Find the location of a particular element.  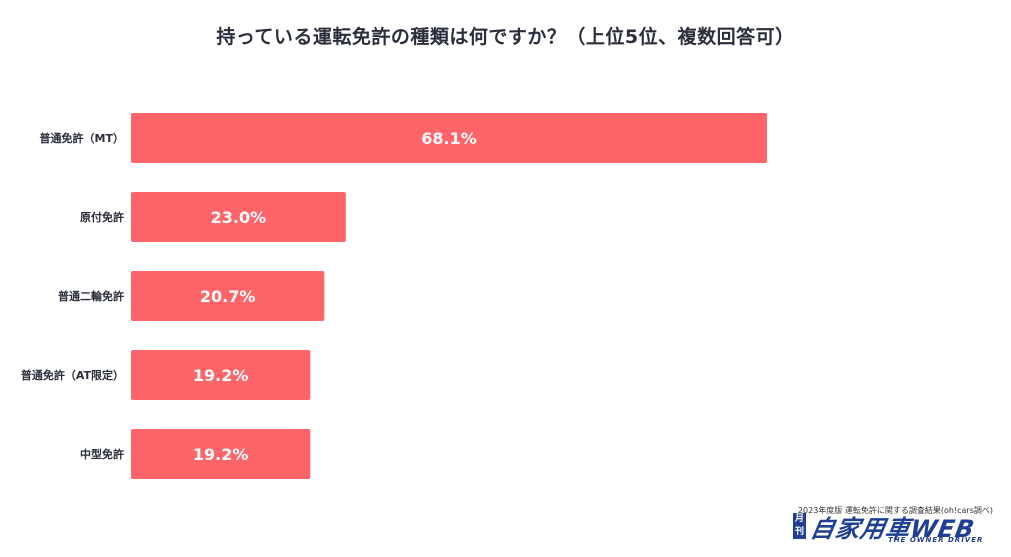

value-label-3: 20.7% is located at coordinates (228, 296).